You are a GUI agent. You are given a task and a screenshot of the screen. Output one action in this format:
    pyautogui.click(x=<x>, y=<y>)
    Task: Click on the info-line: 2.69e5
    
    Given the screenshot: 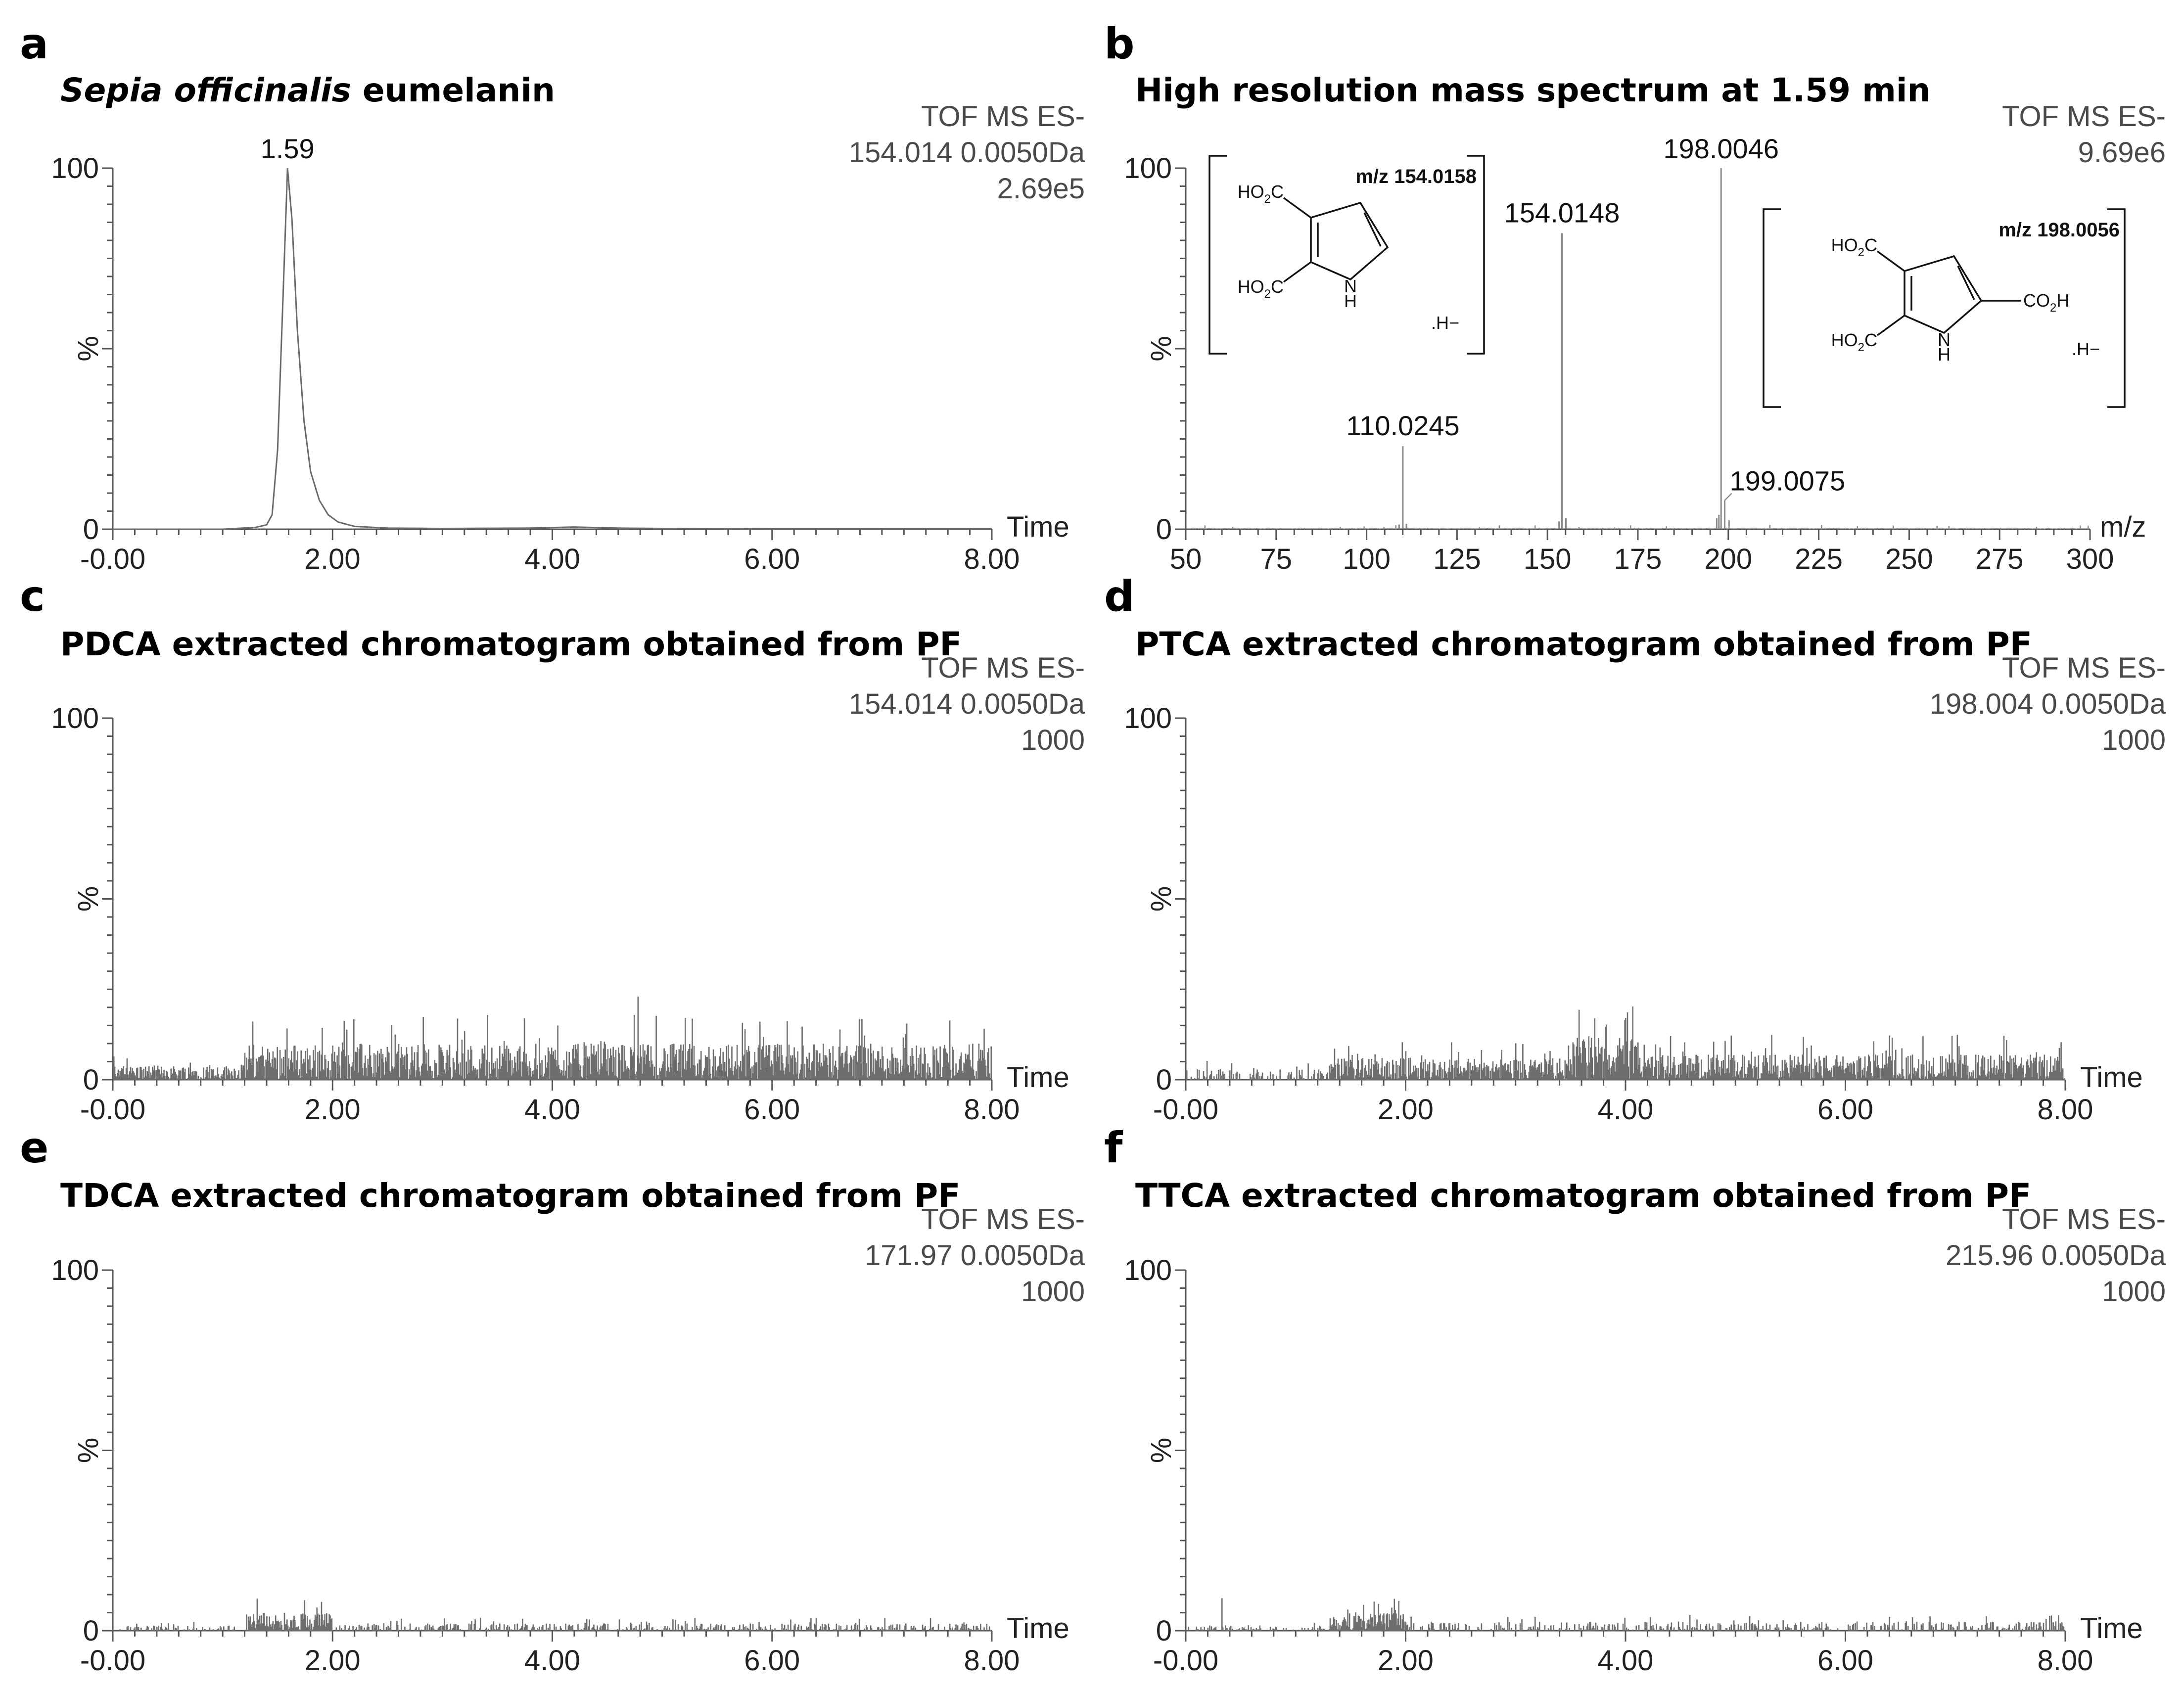 What is the action you would take?
    pyautogui.click(x=1041, y=189)
    